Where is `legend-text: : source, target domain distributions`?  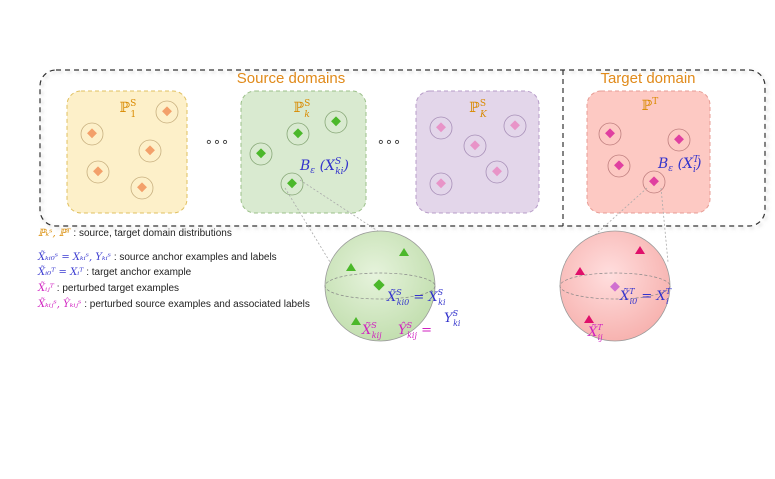
legend-text: : source, target domain distributions is located at coordinates (152, 233).